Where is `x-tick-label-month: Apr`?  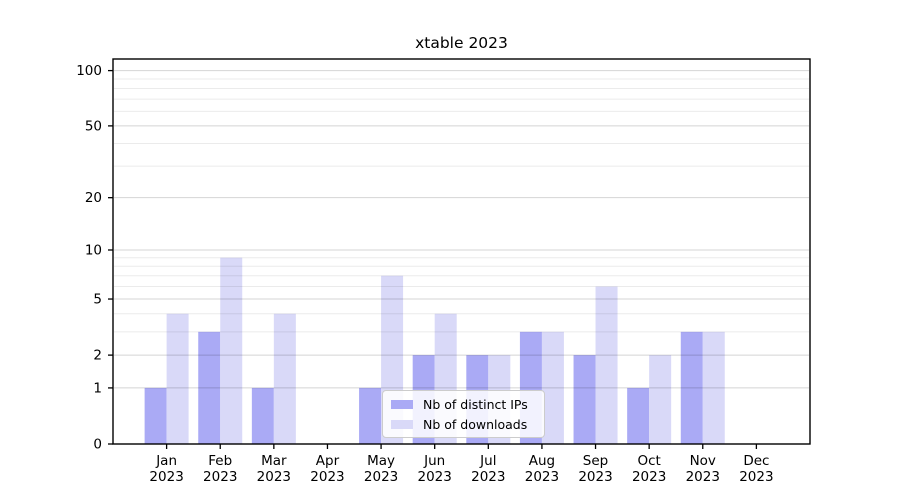
x-tick-label-month: Apr is located at coordinates (328, 461).